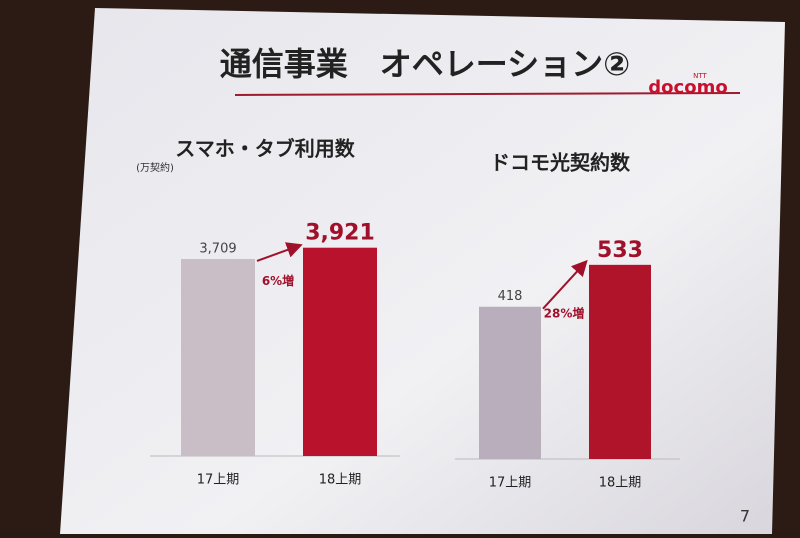 This screenshot has width=800, height=538. What do you see at coordinates (265, 149) in the screenshot?
I see `chart-title: スマホ・タブ利用数` at bounding box center [265, 149].